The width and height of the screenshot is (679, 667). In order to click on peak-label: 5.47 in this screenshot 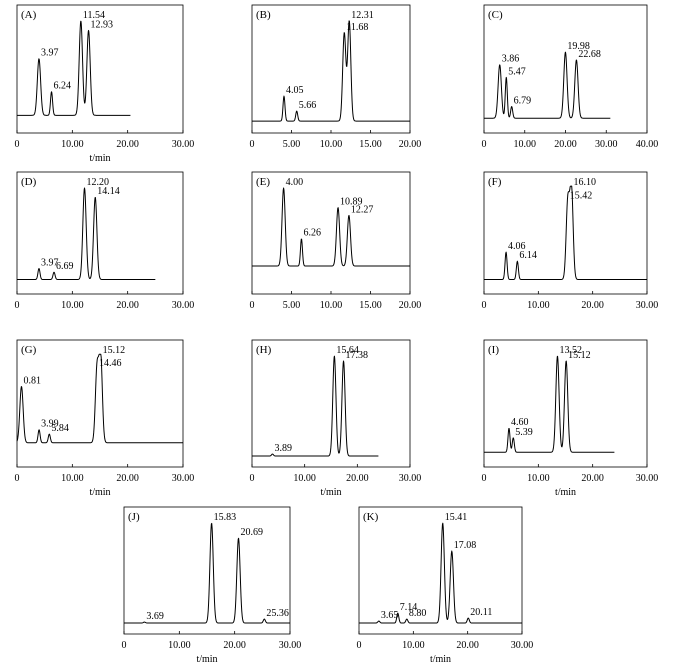, I will do `click(517, 71)`.